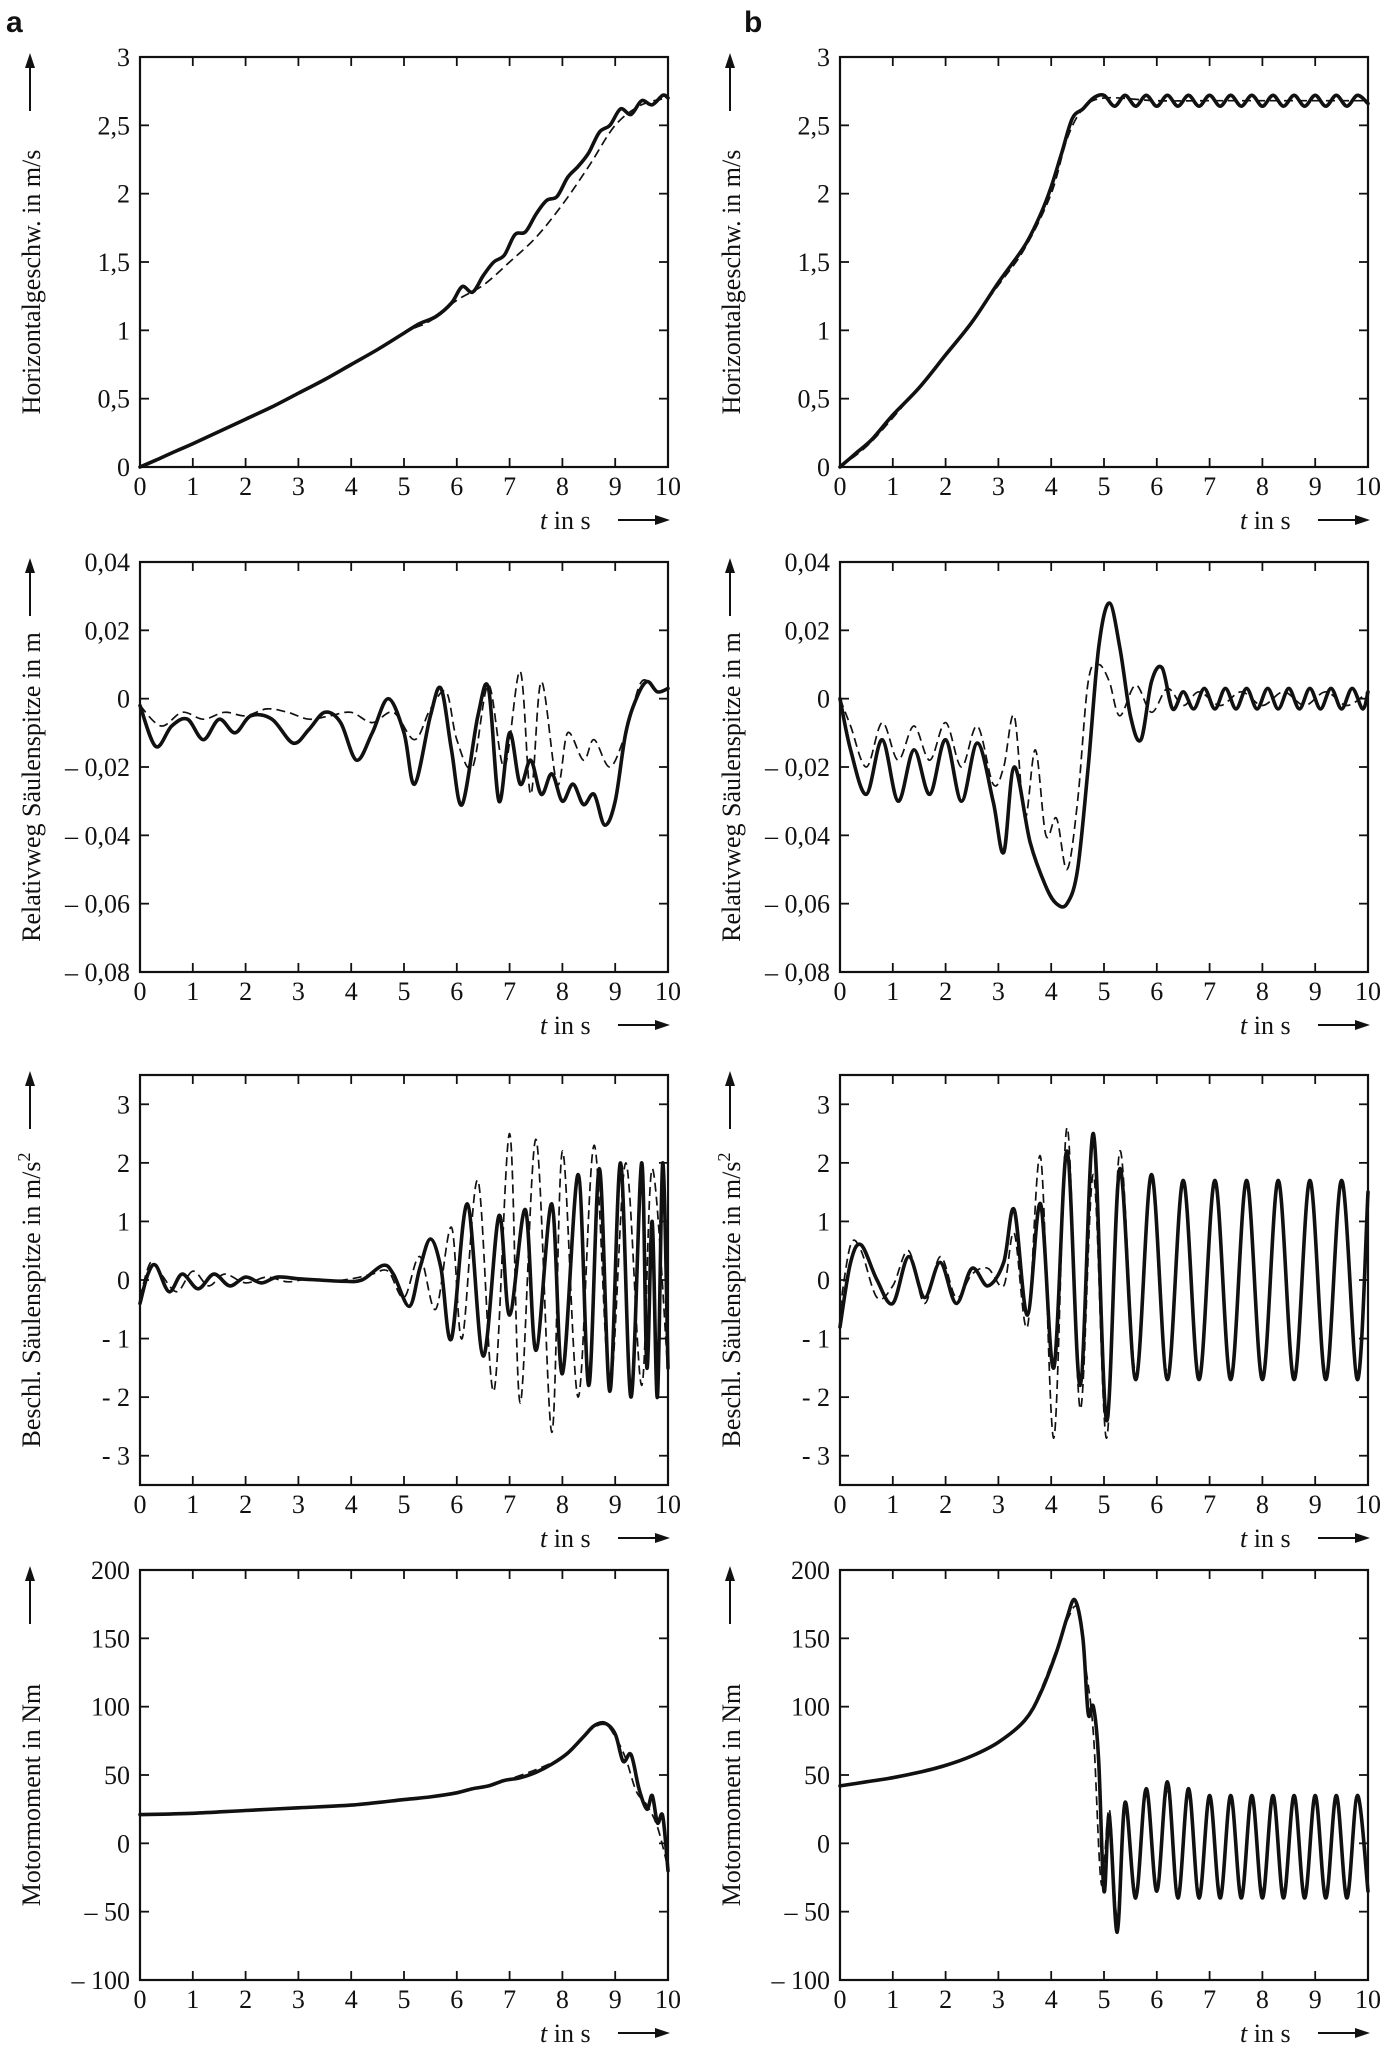 This screenshot has height=2057, width=1393. I want to click on y-tick-label: 50, so click(817, 1775).